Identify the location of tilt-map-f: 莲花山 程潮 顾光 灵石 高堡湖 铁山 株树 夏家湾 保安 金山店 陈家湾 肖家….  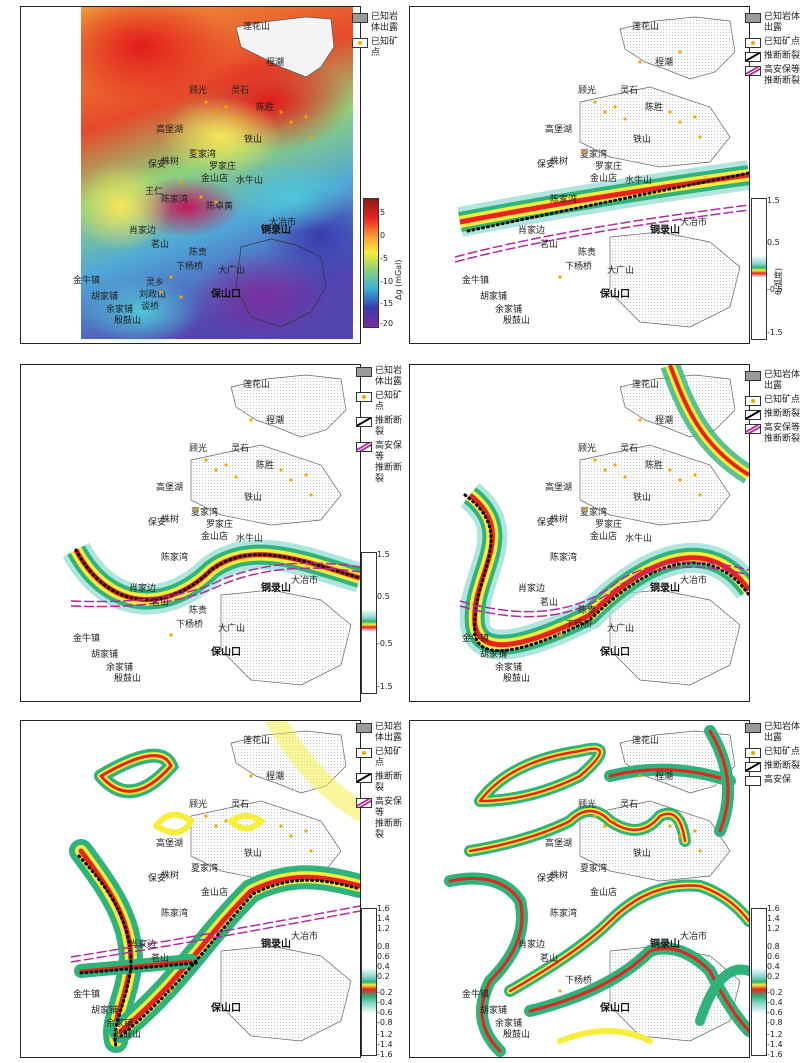
(596, 891).